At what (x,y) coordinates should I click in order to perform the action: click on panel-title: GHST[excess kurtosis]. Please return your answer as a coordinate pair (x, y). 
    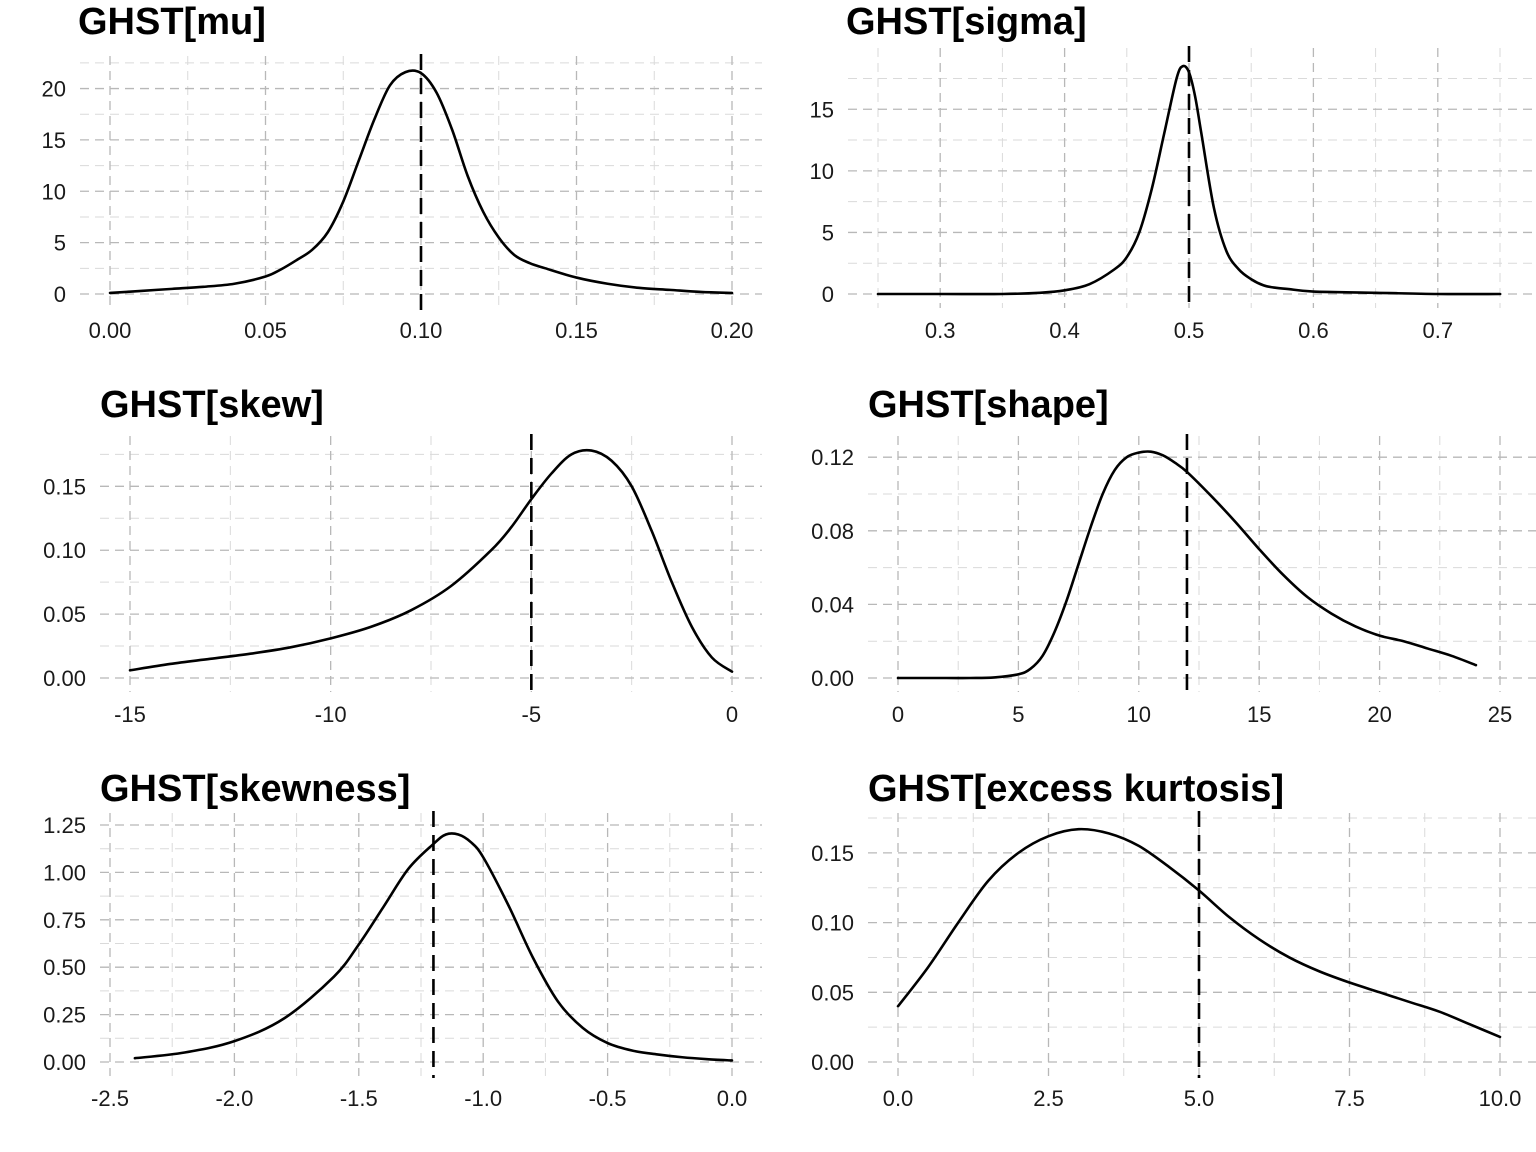
    Looking at the image, I should click on (1076, 789).